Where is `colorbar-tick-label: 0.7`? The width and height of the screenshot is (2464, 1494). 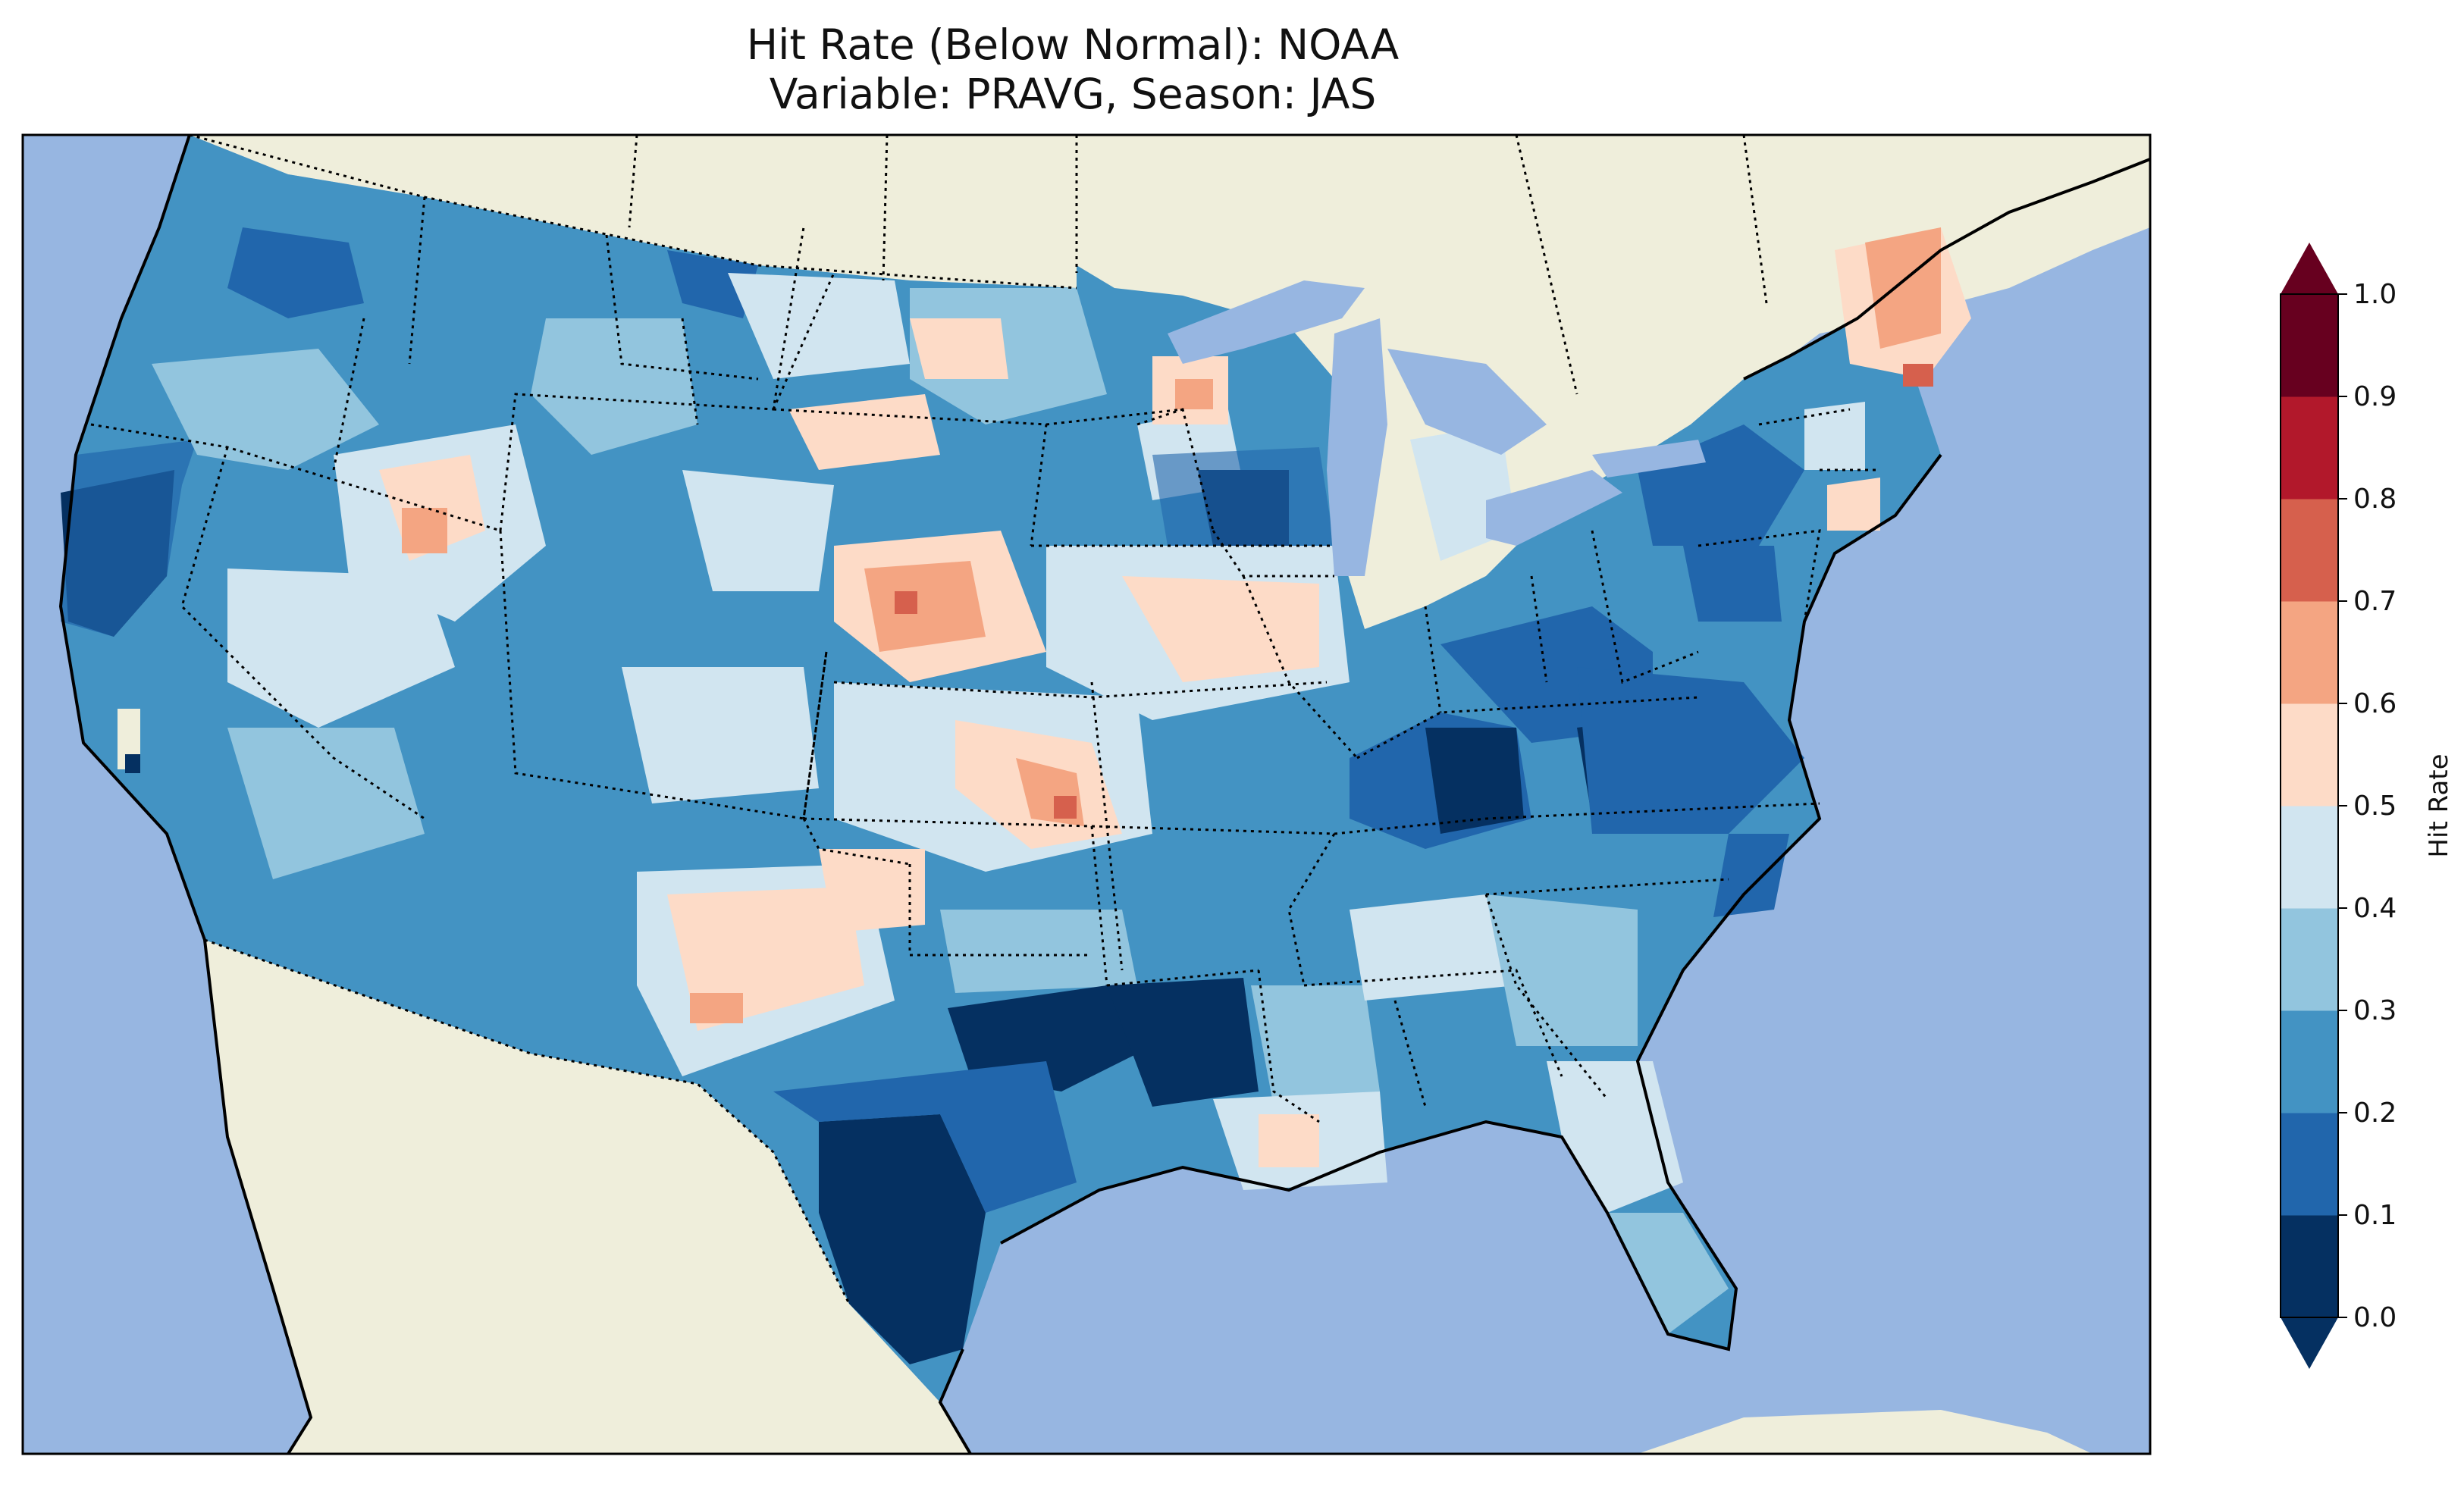 colorbar-tick-label: 0.7 is located at coordinates (2375, 601).